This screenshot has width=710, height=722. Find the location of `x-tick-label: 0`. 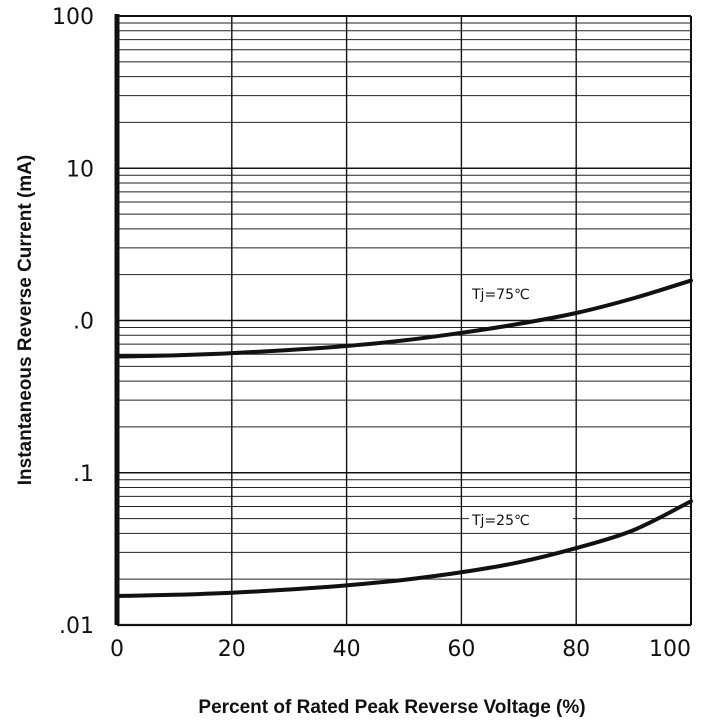

x-tick-label: 0 is located at coordinates (117, 649).